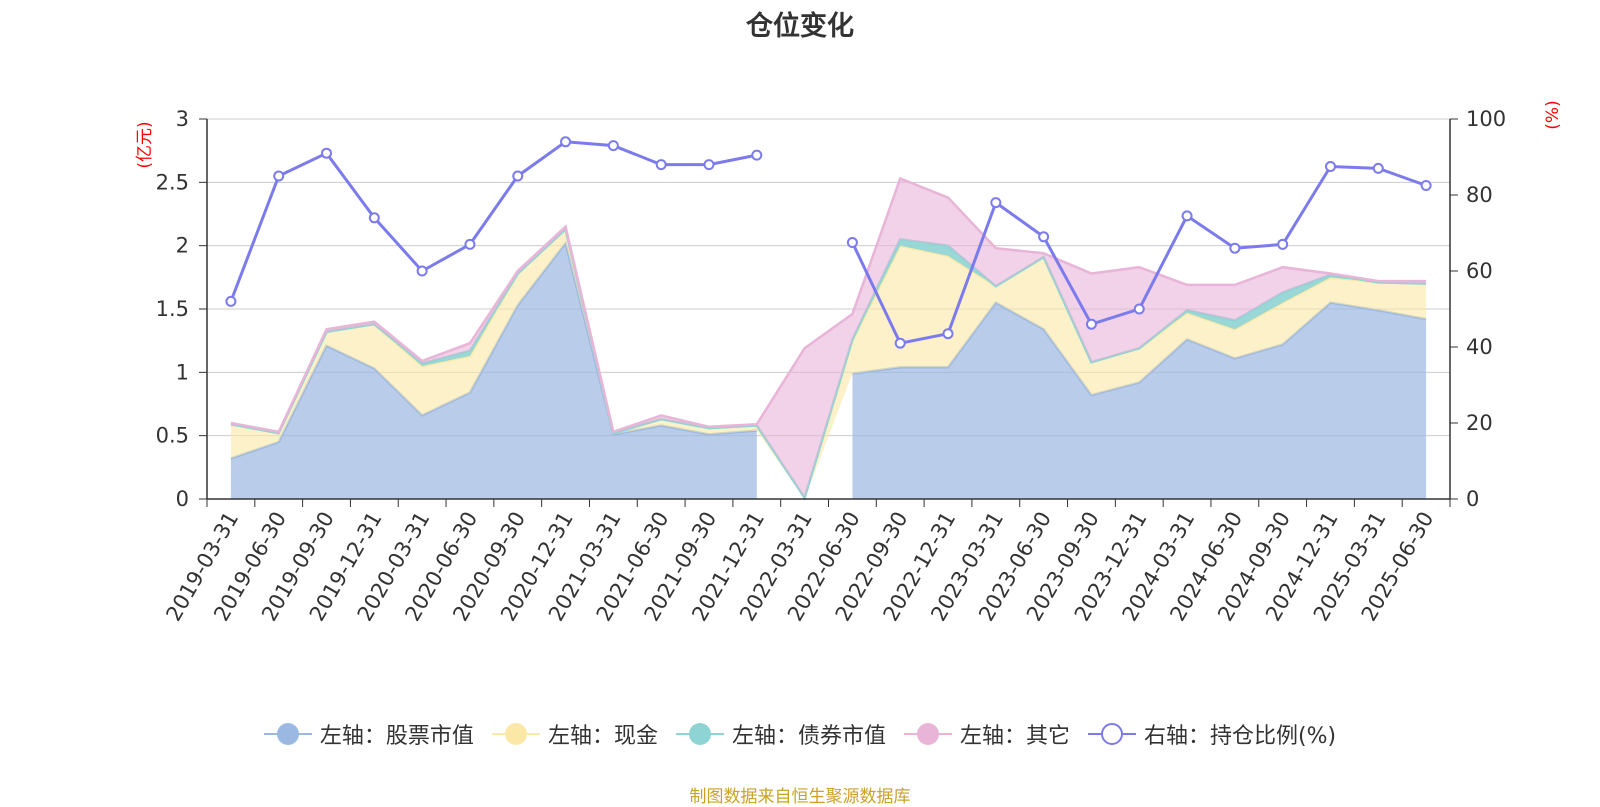  I want to click on left-tick-label: 0, so click(182, 499).